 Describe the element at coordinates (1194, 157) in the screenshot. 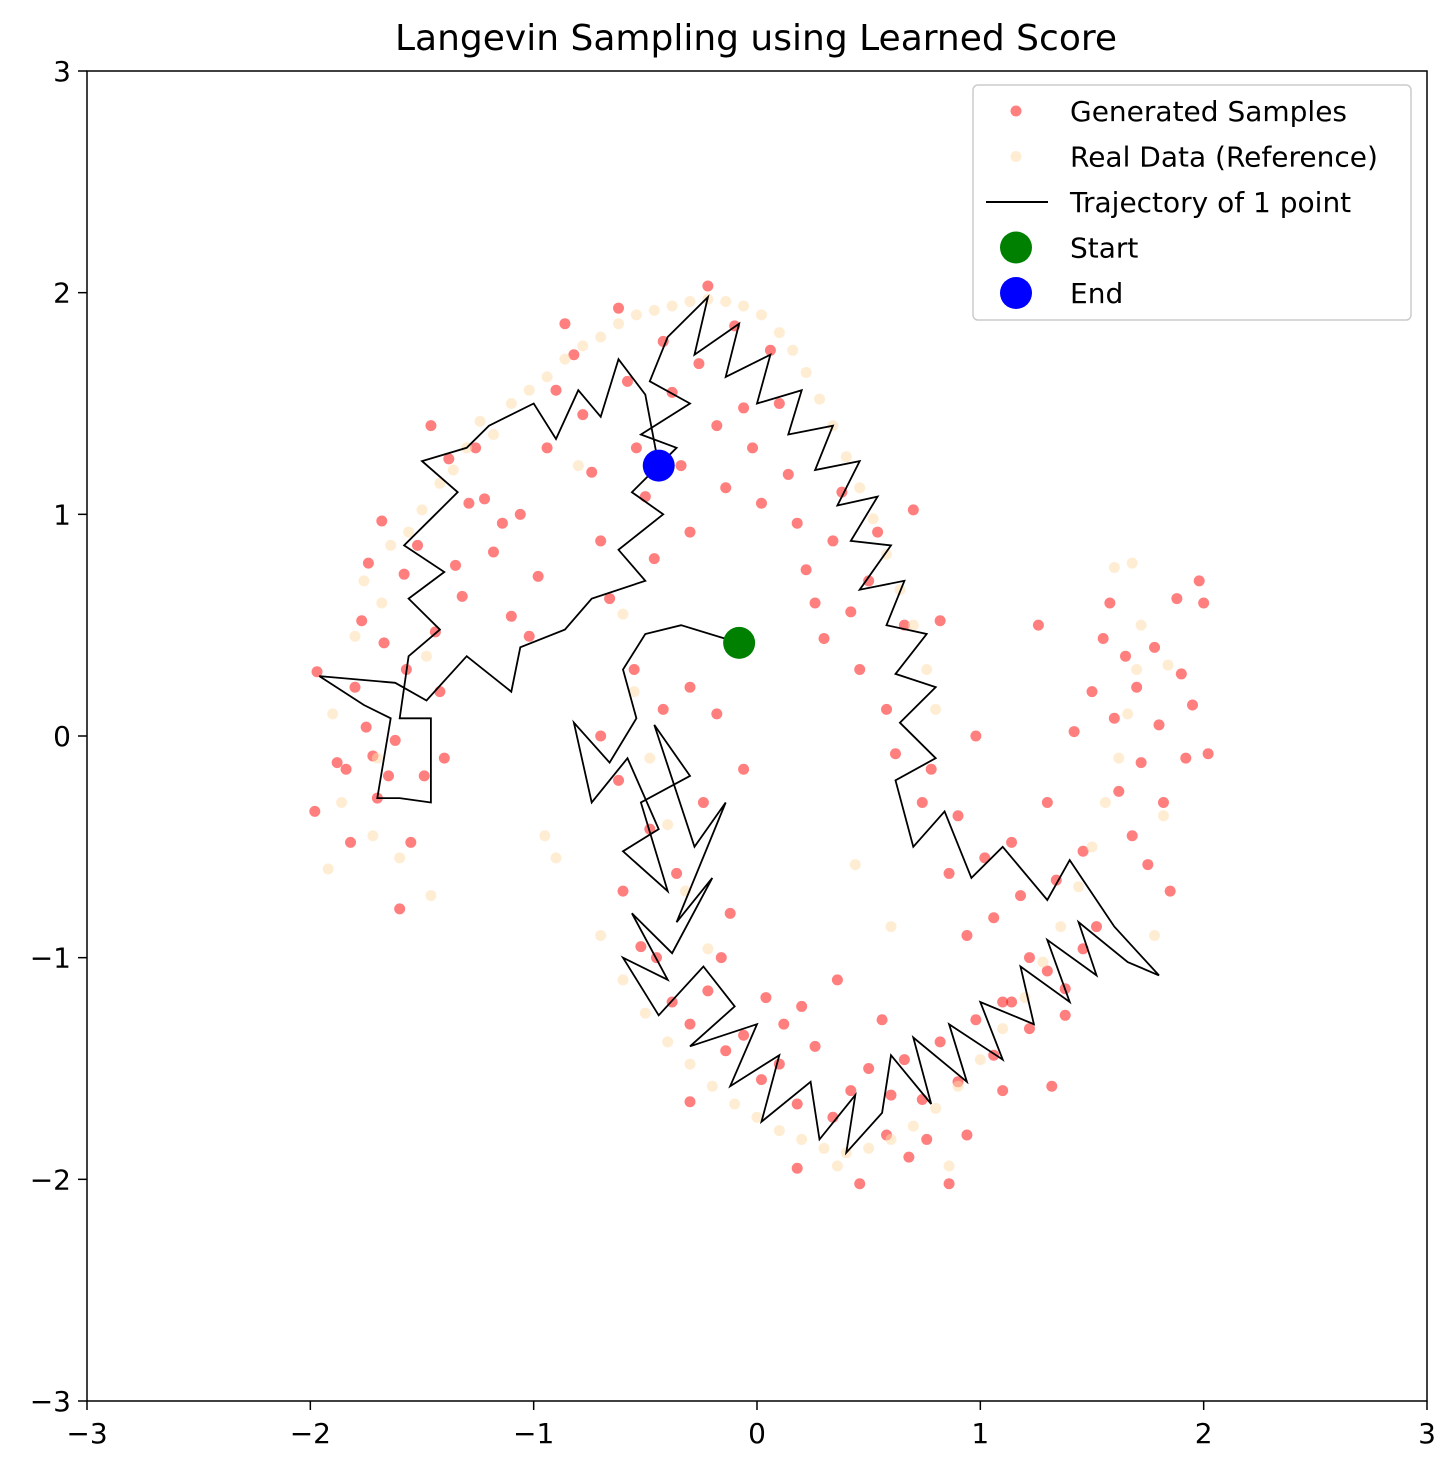

I see `legend-item: Real Data (Reference)` at that location.